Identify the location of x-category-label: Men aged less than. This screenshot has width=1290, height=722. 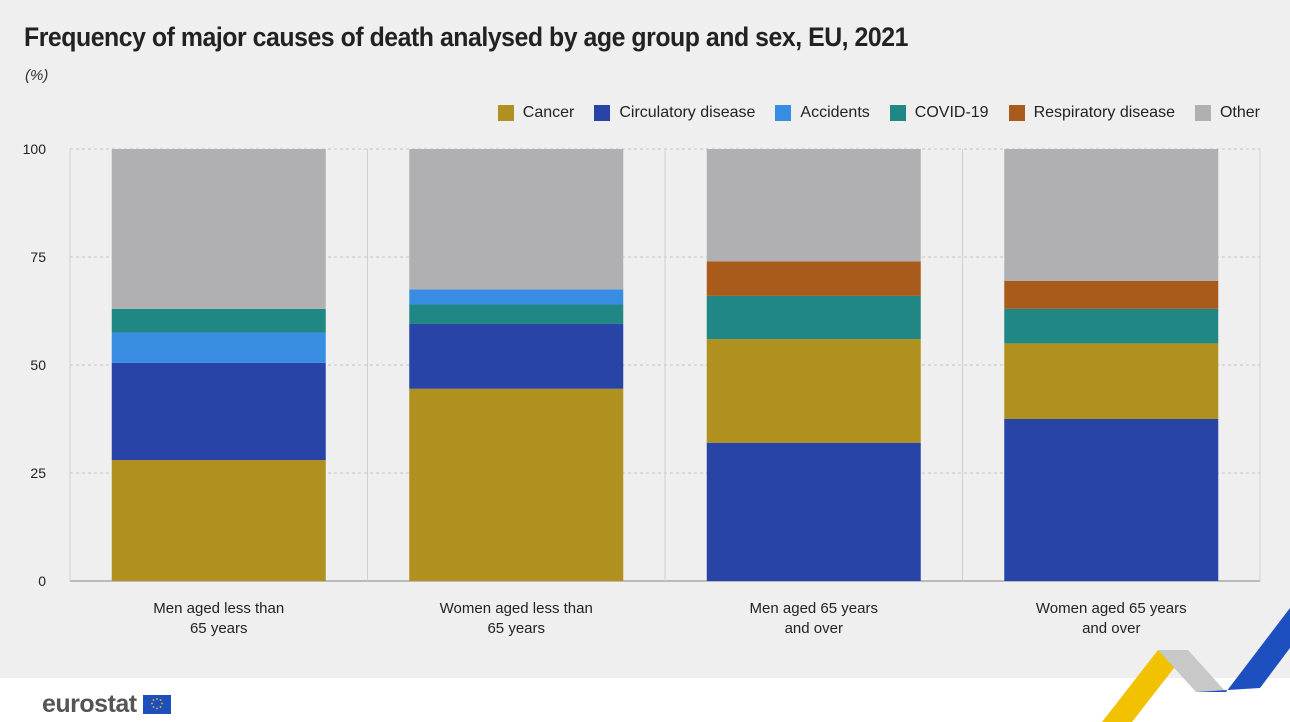
(218, 608).